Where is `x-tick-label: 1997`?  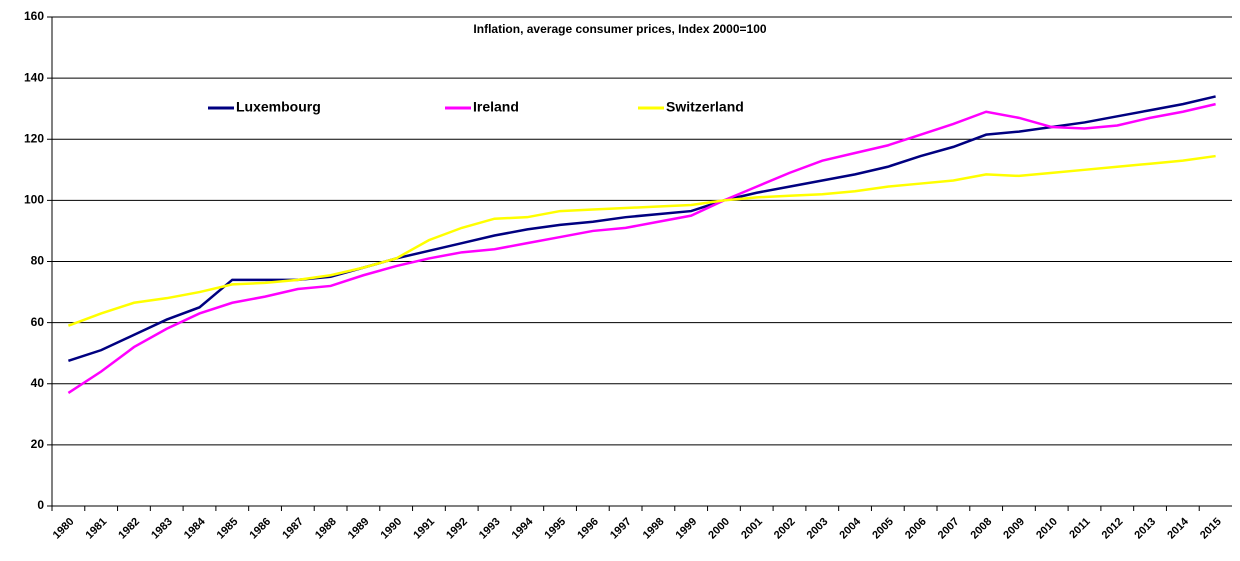
x-tick-label: 1997 is located at coordinates (621, 529).